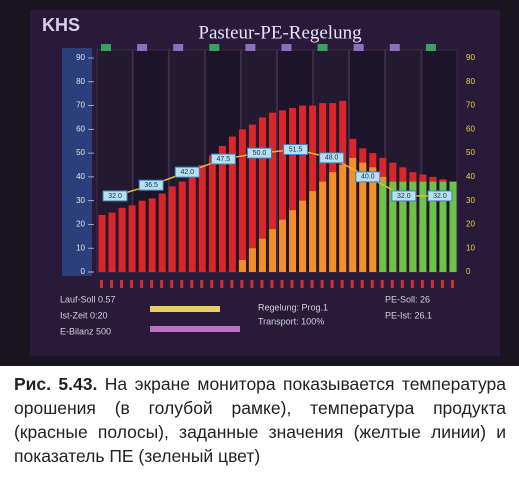 This screenshot has width=519, height=500. Describe the element at coordinates (470, 105) in the screenshot. I see `y2-tick-label: 70` at that location.